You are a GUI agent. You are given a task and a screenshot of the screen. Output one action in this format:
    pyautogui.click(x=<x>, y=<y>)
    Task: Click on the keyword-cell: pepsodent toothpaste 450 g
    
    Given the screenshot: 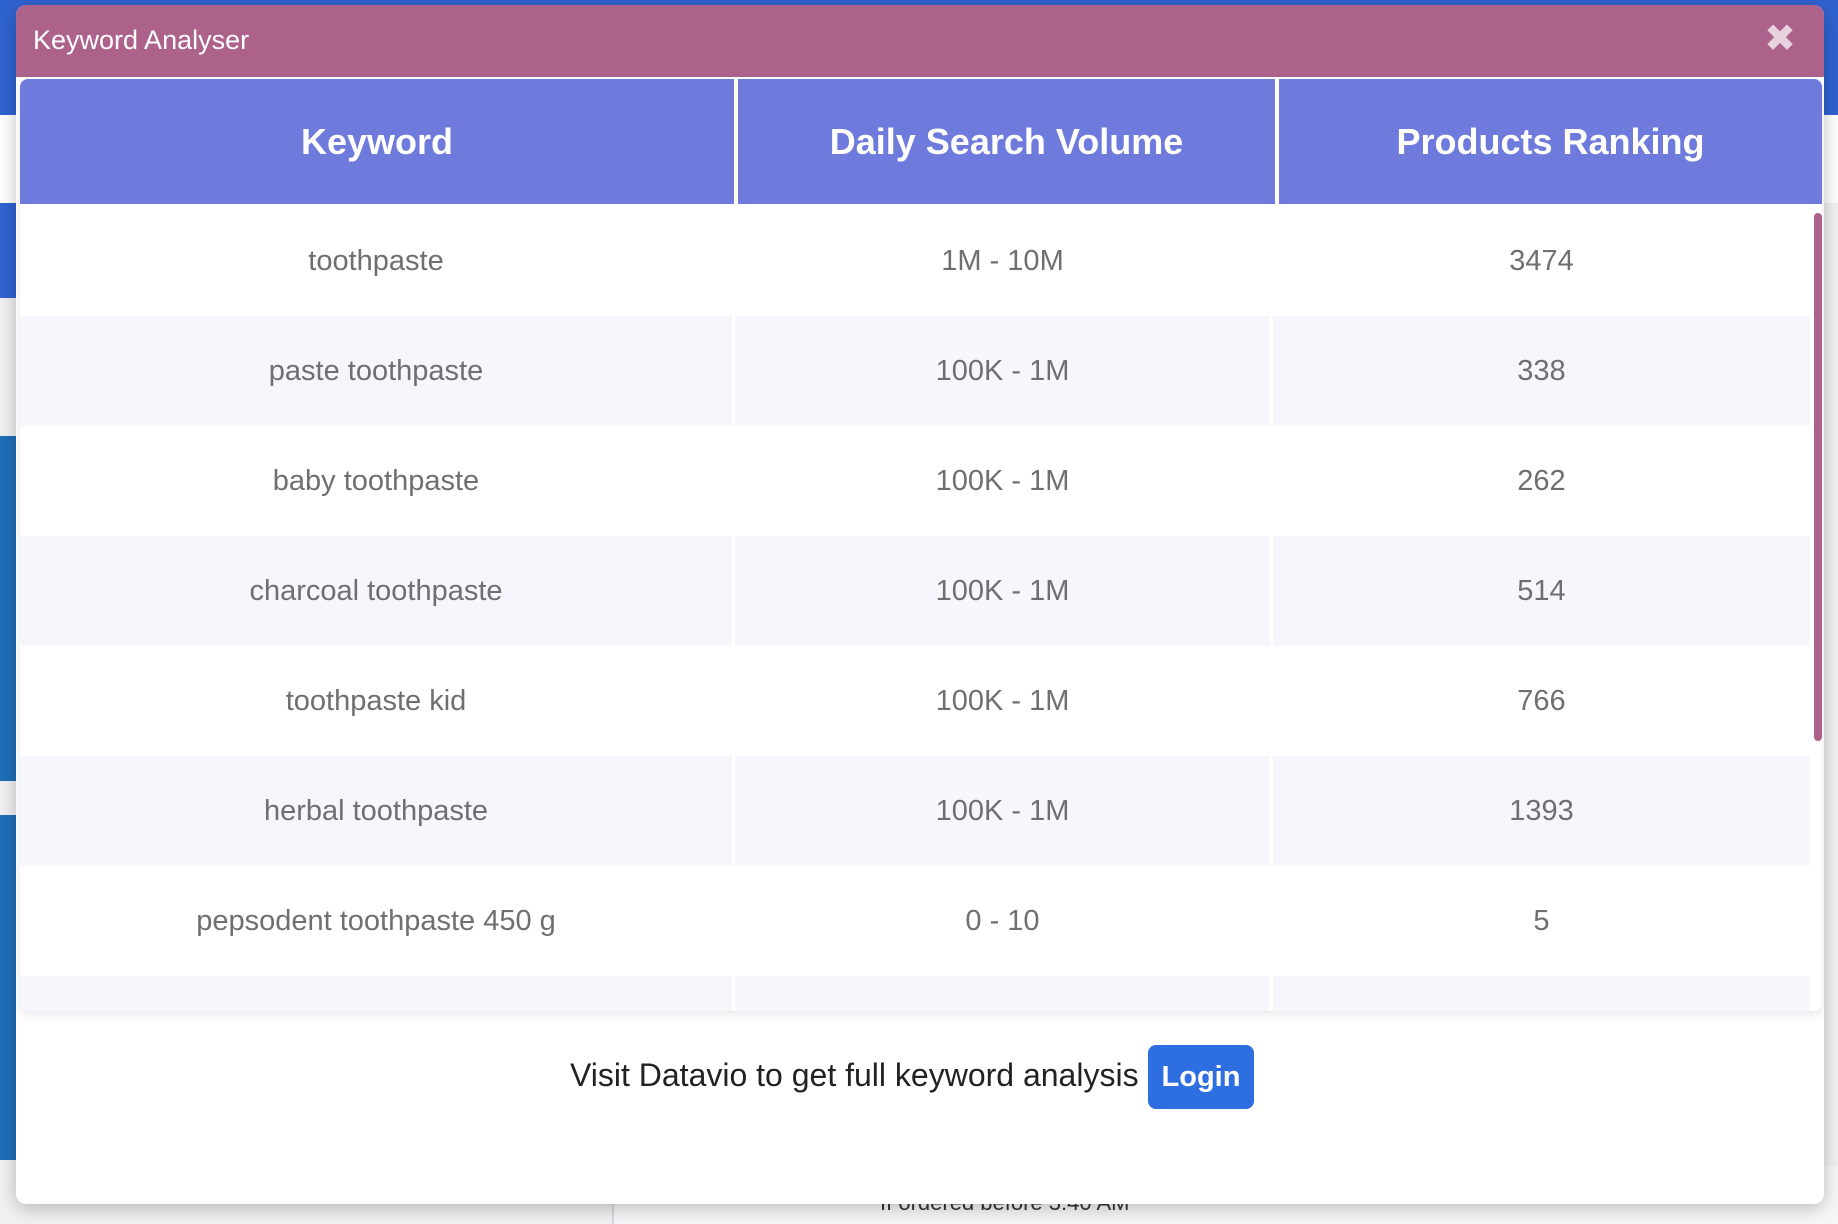 What is the action you would take?
    pyautogui.click(x=377, y=921)
    